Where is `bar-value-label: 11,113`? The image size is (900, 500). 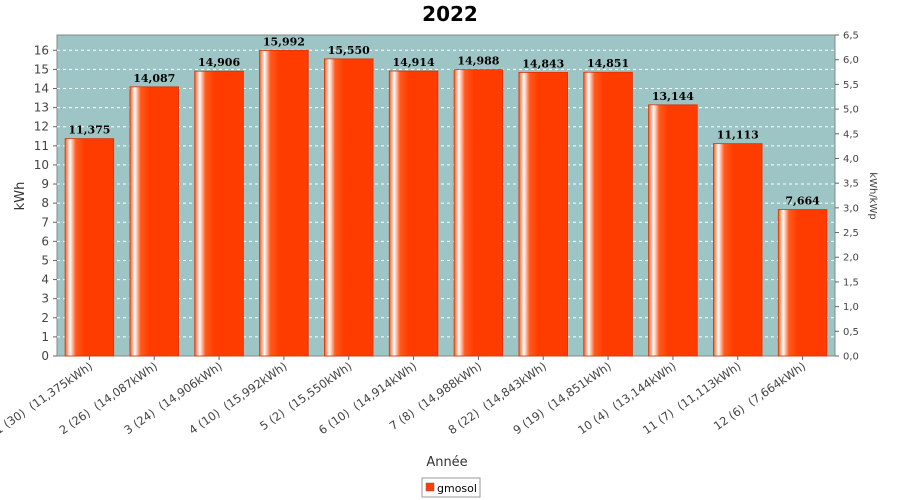 bar-value-label: 11,113 is located at coordinates (738, 135).